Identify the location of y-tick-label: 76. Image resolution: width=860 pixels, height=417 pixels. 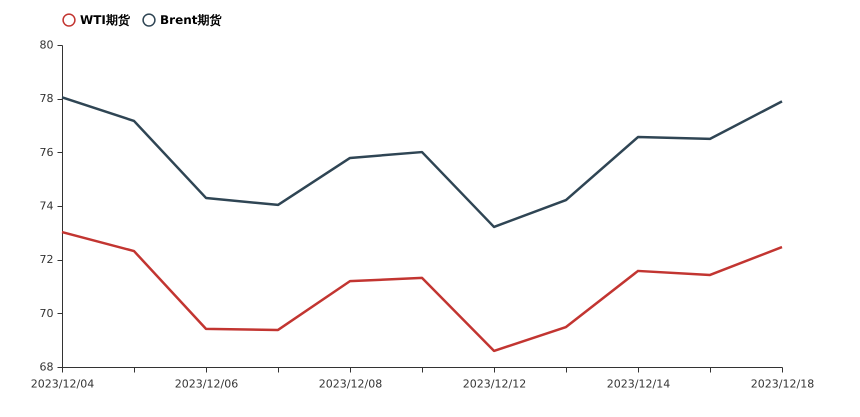
(47, 152).